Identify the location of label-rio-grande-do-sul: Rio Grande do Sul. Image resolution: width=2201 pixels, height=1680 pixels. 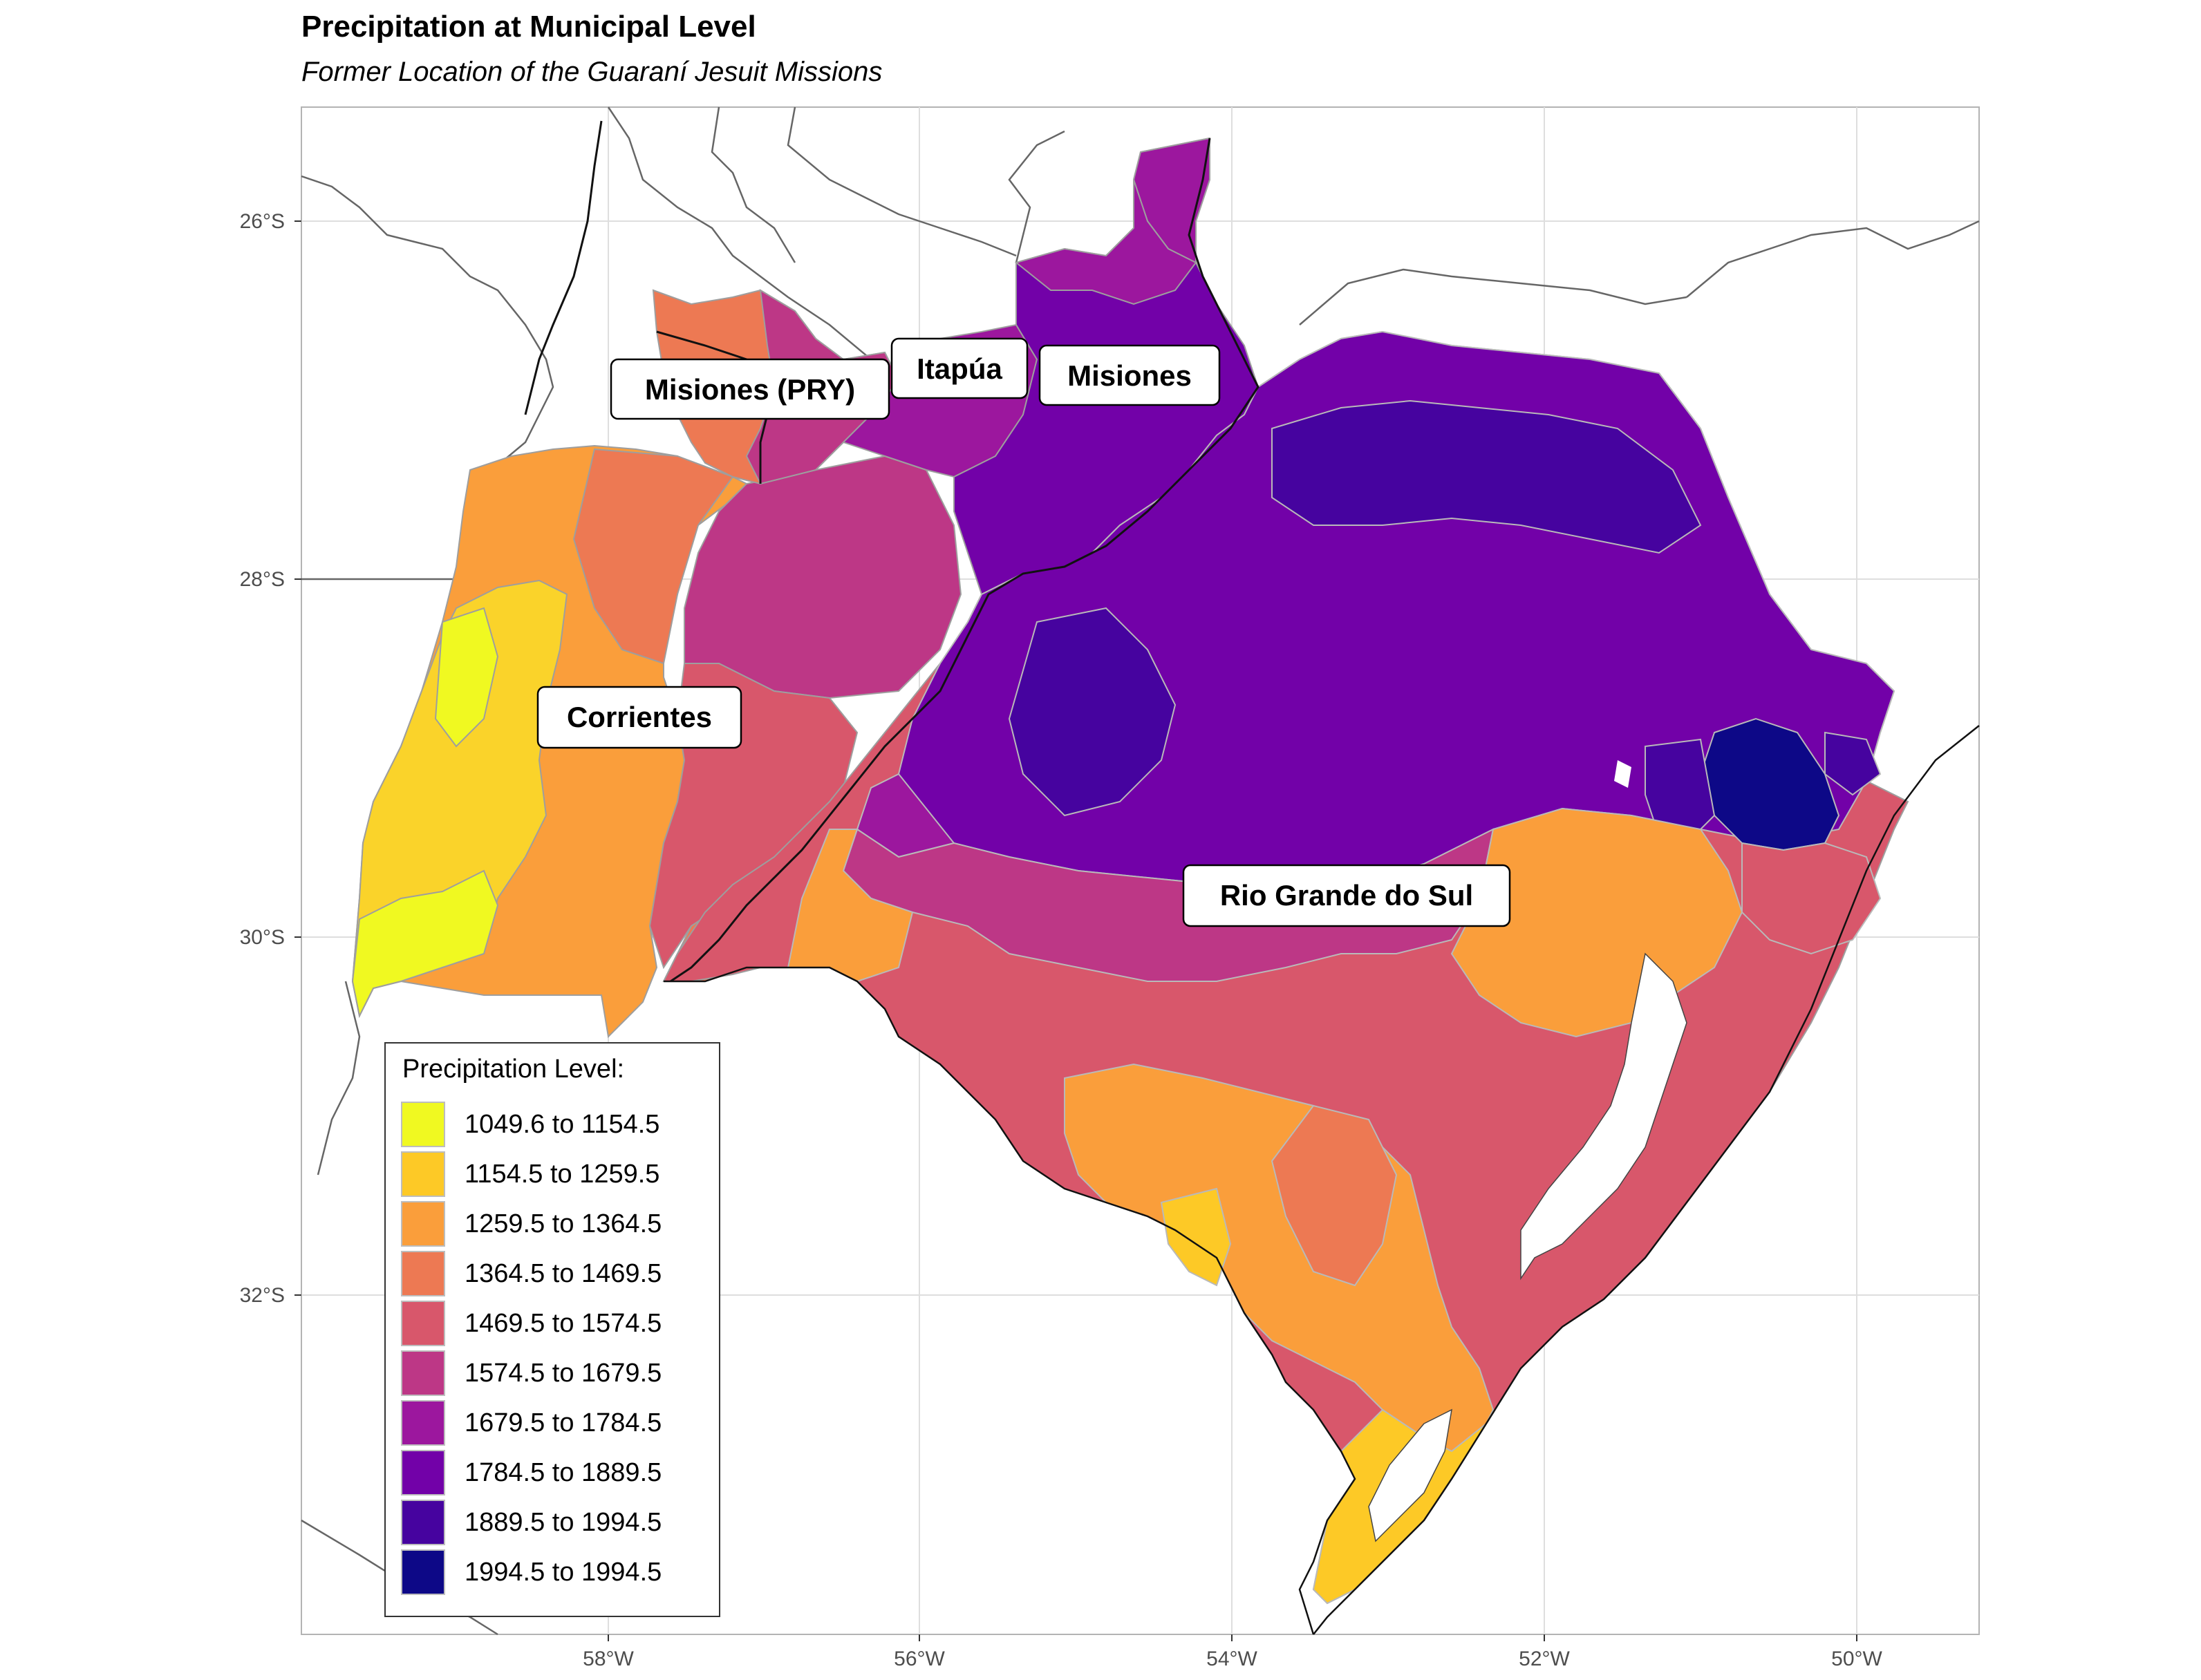
(1346, 896).